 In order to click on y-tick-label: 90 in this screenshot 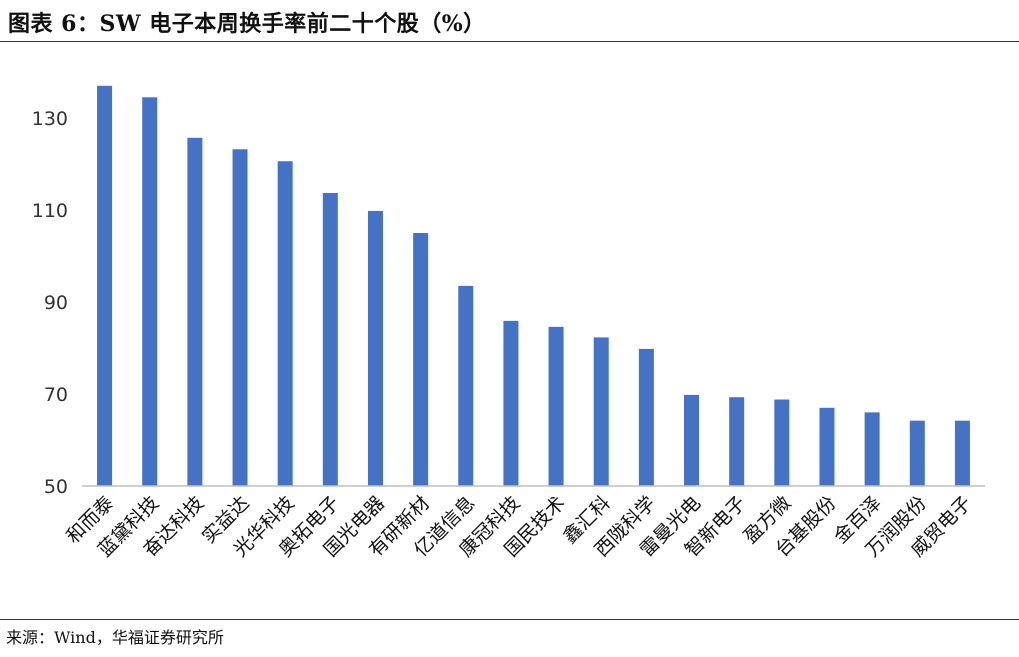, I will do `click(56, 303)`.